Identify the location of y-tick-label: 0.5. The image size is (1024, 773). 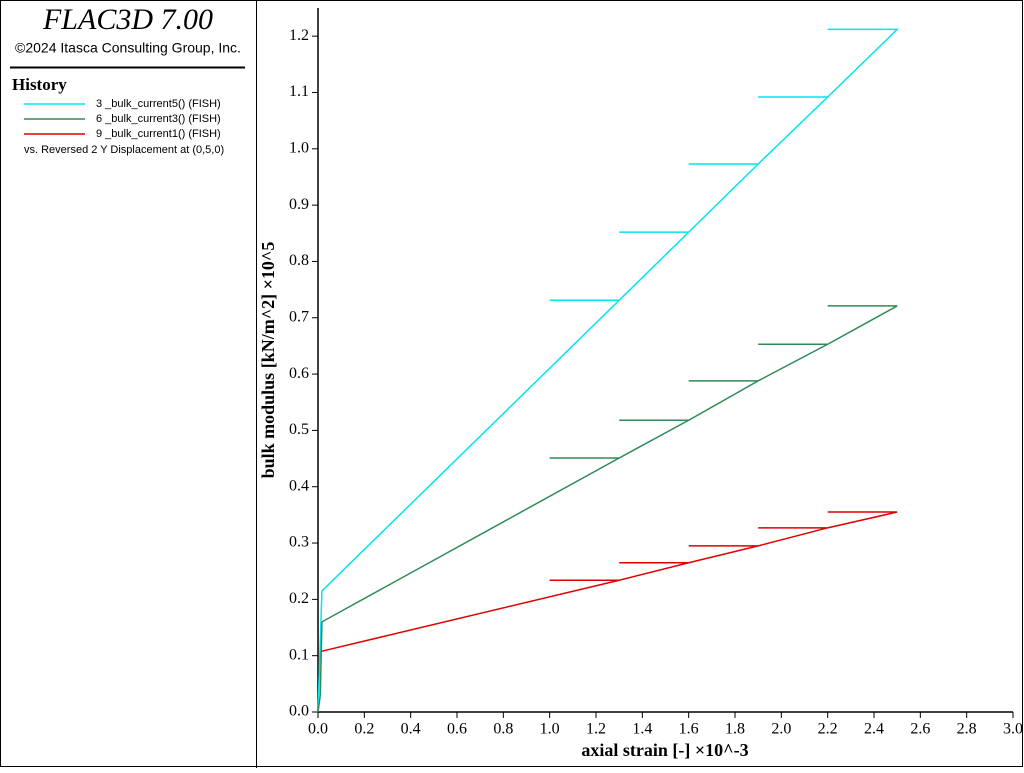
(299, 429).